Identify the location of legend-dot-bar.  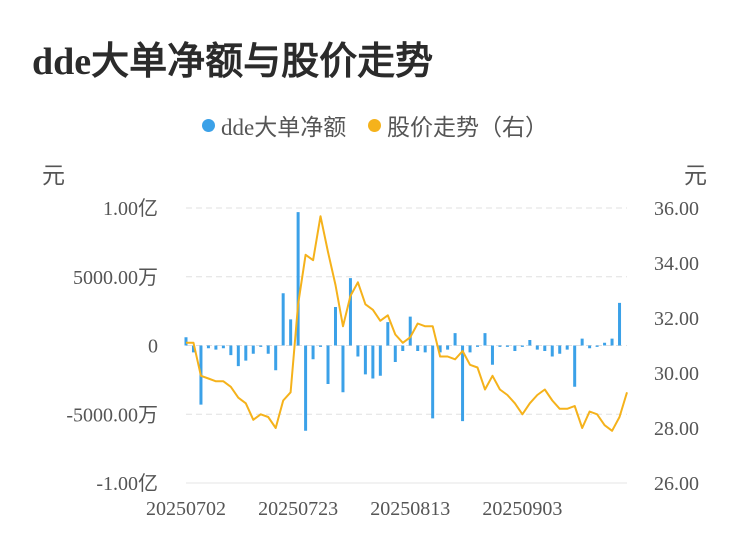
(209, 125).